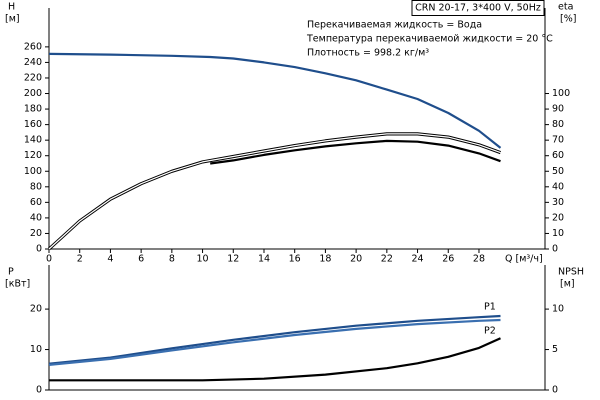 The image size is (600, 400). I want to click on y2-tick-label: 70, so click(558, 140).